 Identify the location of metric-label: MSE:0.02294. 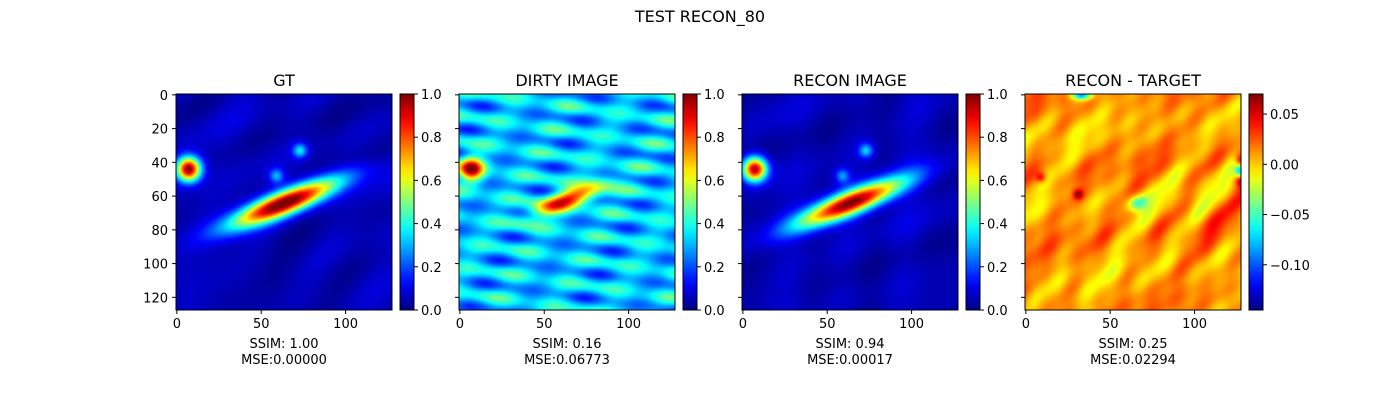
(1133, 360).